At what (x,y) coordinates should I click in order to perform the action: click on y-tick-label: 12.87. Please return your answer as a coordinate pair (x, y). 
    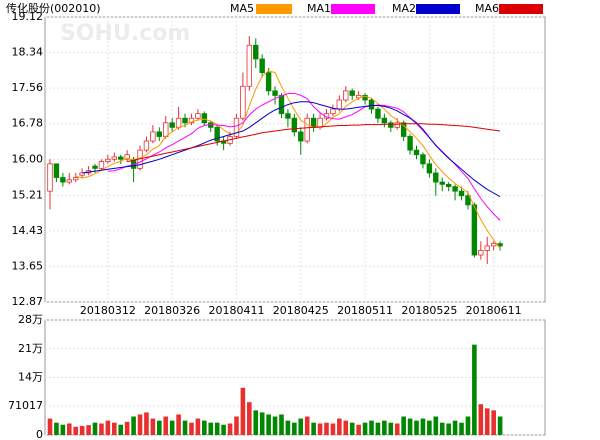
    Looking at the image, I should click on (28, 301).